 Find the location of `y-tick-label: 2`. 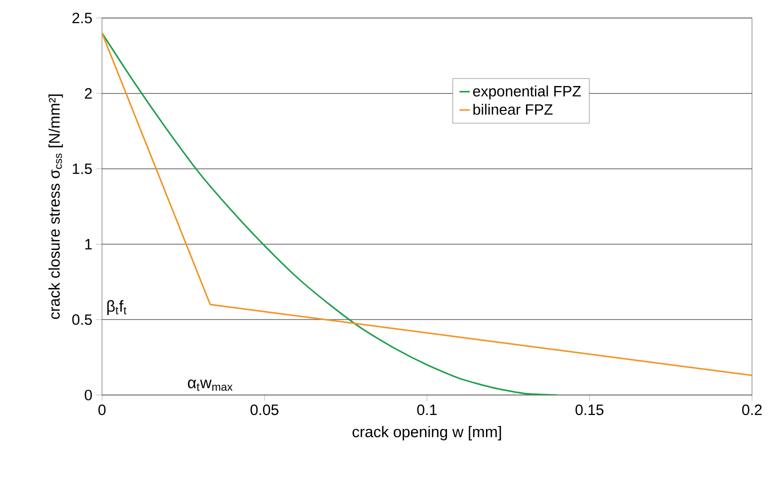

y-tick-label: 2 is located at coordinates (88, 93).